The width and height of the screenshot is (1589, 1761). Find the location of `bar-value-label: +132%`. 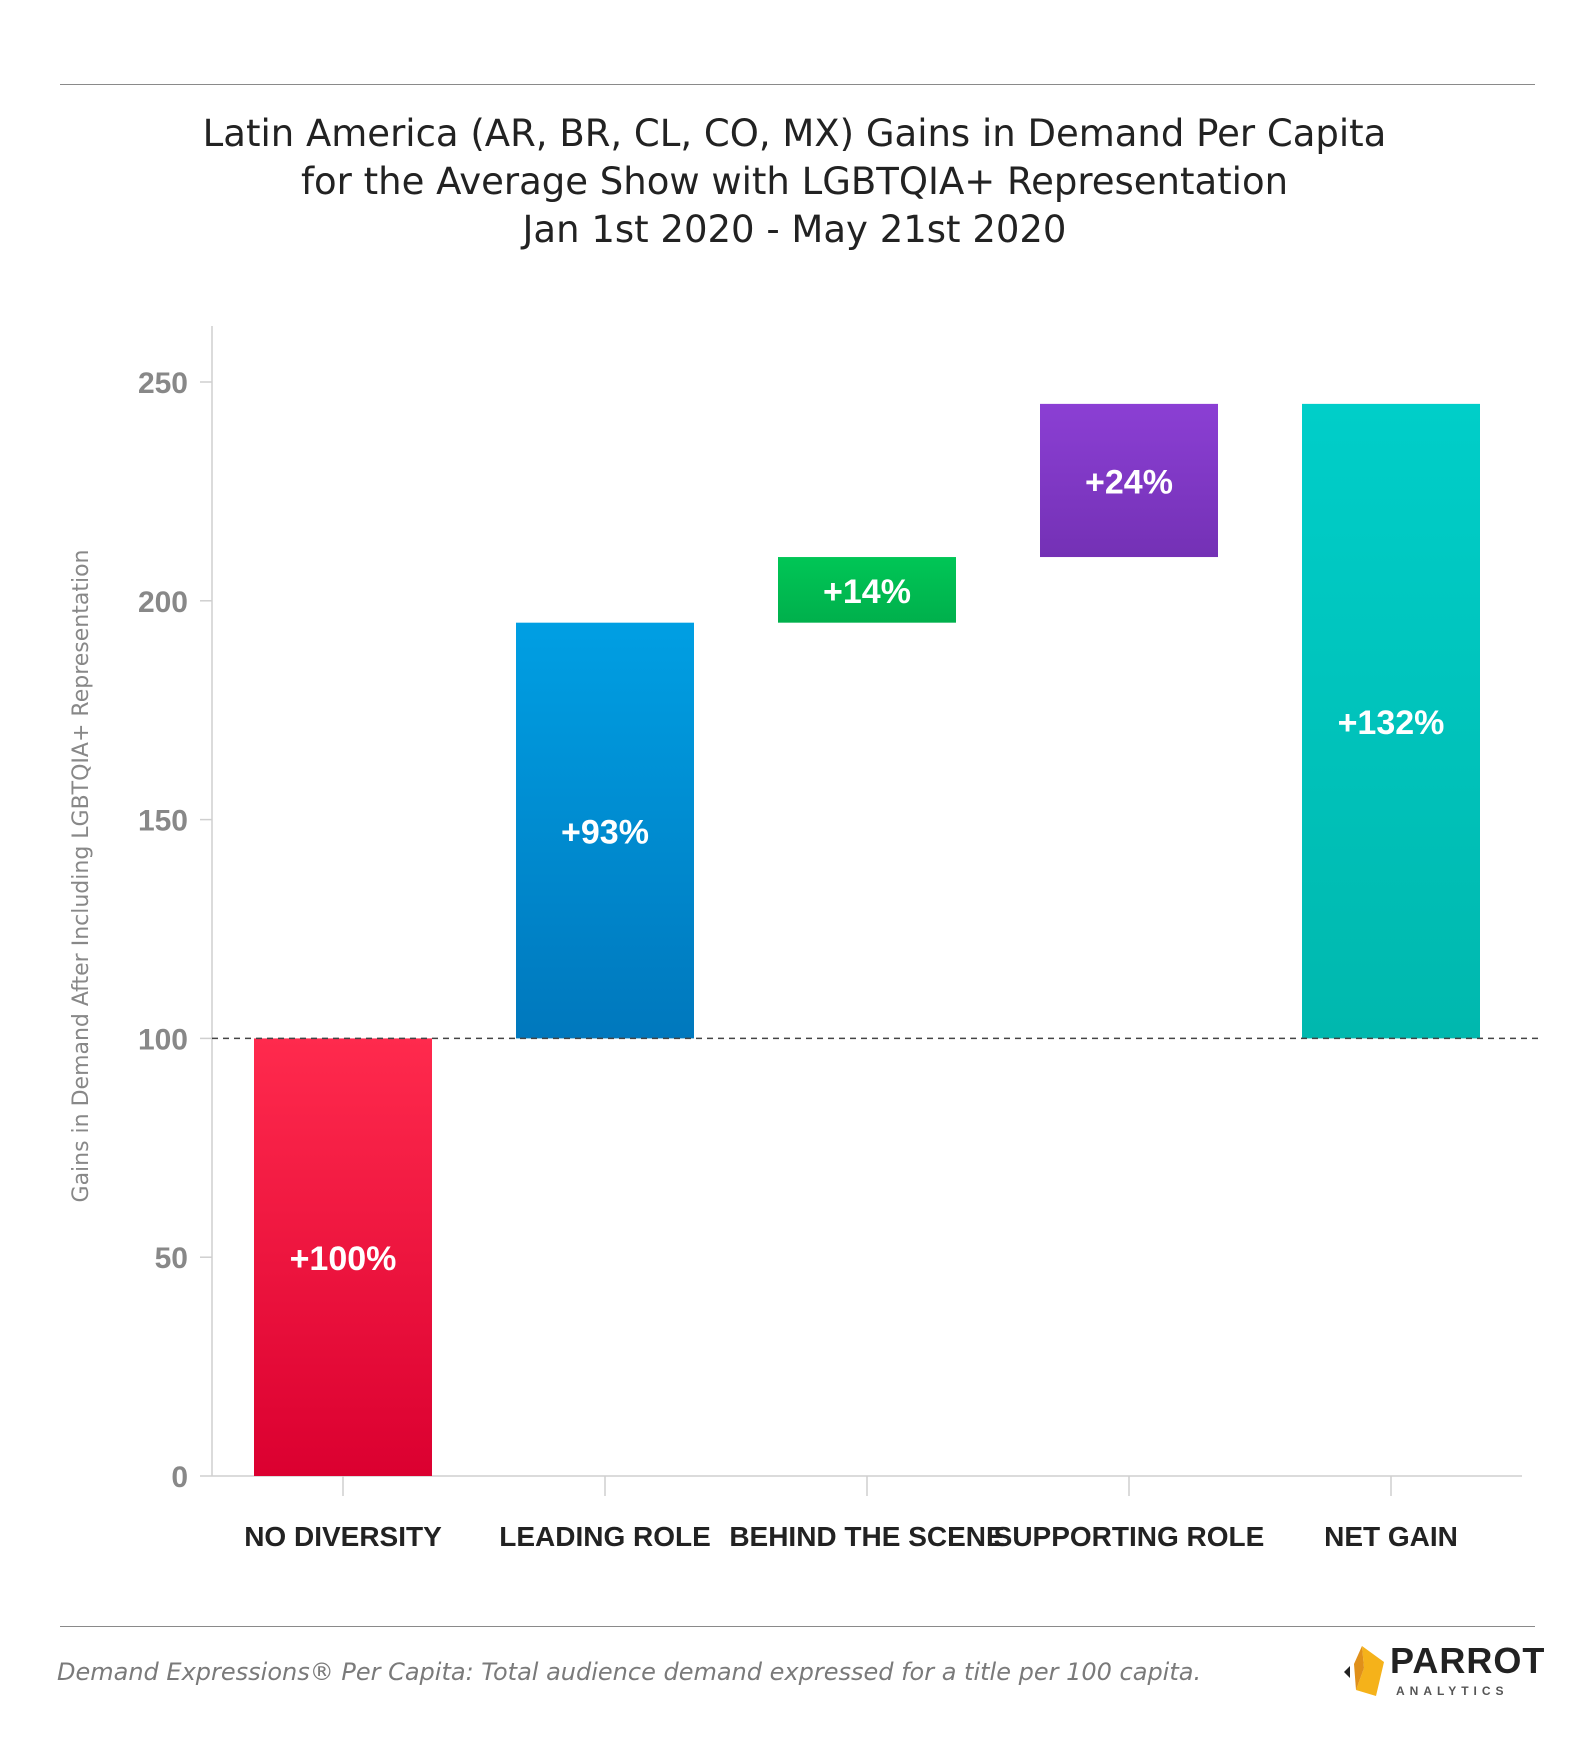

bar-value-label: +132% is located at coordinates (1391, 723).